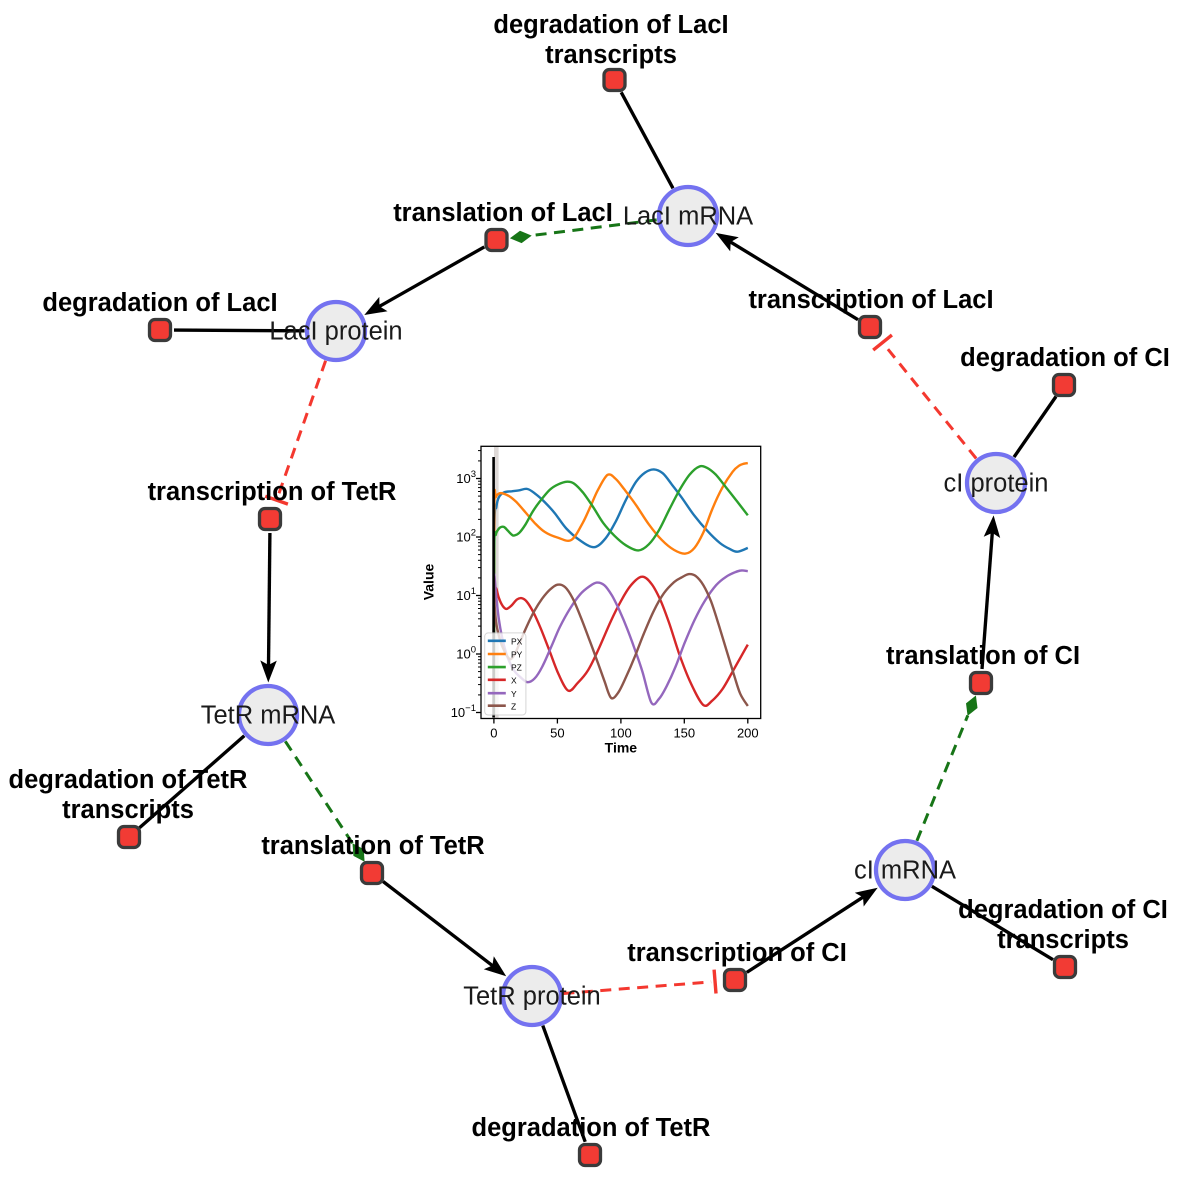 Image resolution: width=1189 pixels, height=1200 pixels. What do you see at coordinates (503, 213) in the screenshot?
I see `svg-text: translation of LacI` at bounding box center [503, 213].